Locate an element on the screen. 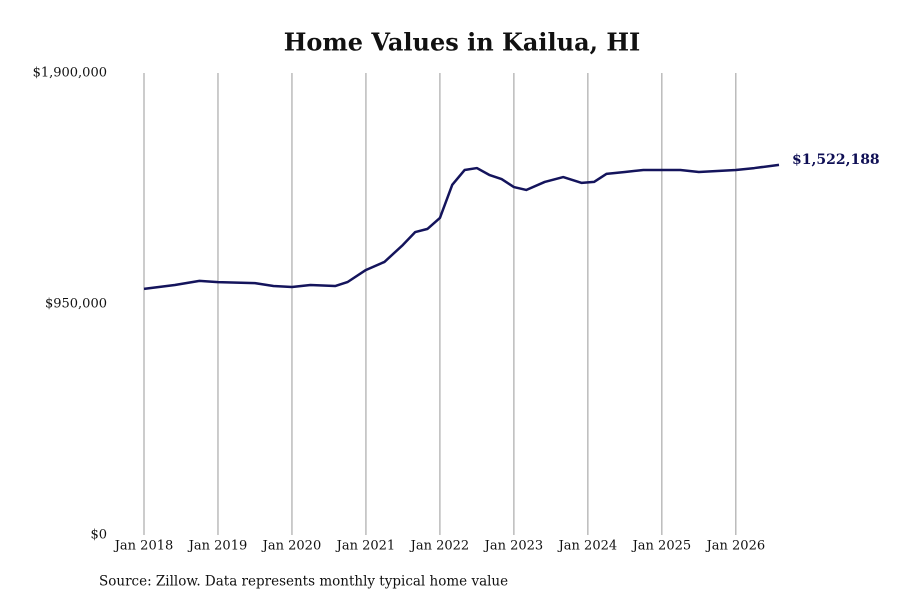  x-tick-label: Jan 2022 is located at coordinates (439, 546).